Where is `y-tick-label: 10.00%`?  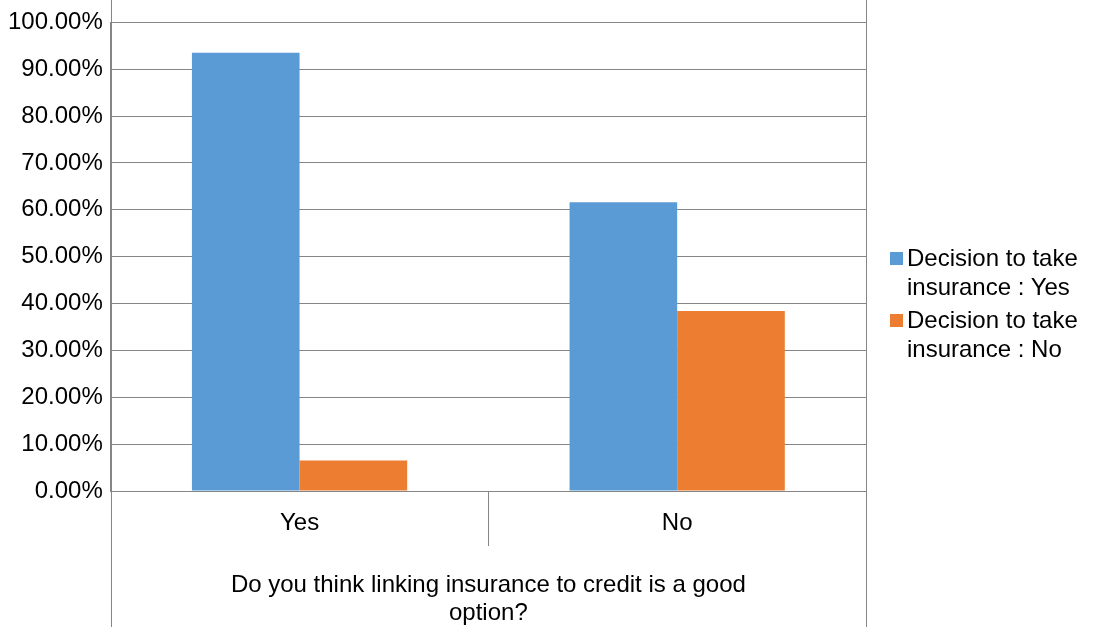 y-tick-label: 10.00% is located at coordinates (62, 442).